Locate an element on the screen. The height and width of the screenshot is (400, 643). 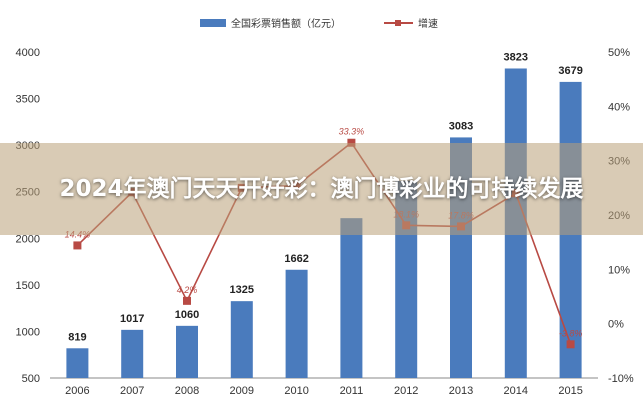
x-tick-label: 2006 is located at coordinates (77, 391).